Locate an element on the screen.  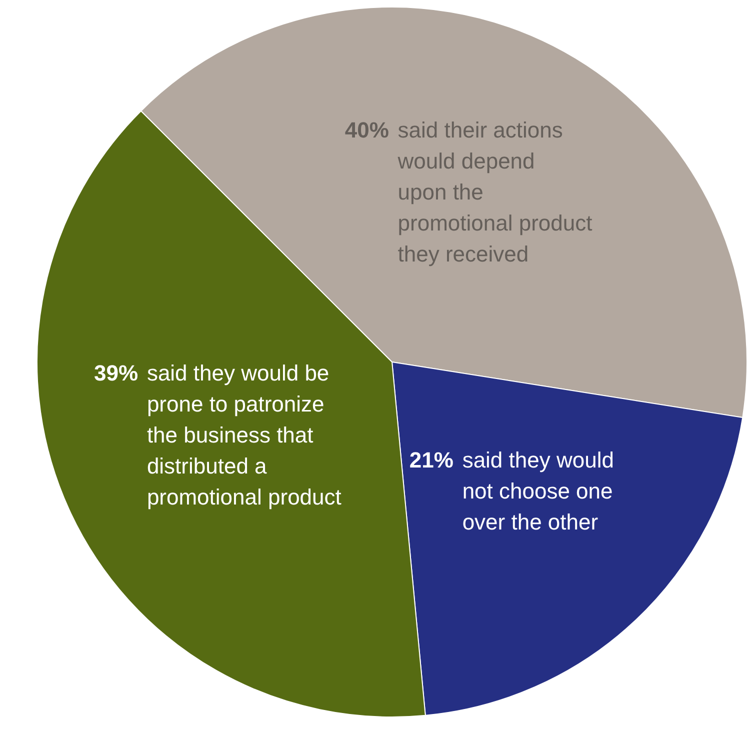
data-label: 21% is located at coordinates (431, 460).